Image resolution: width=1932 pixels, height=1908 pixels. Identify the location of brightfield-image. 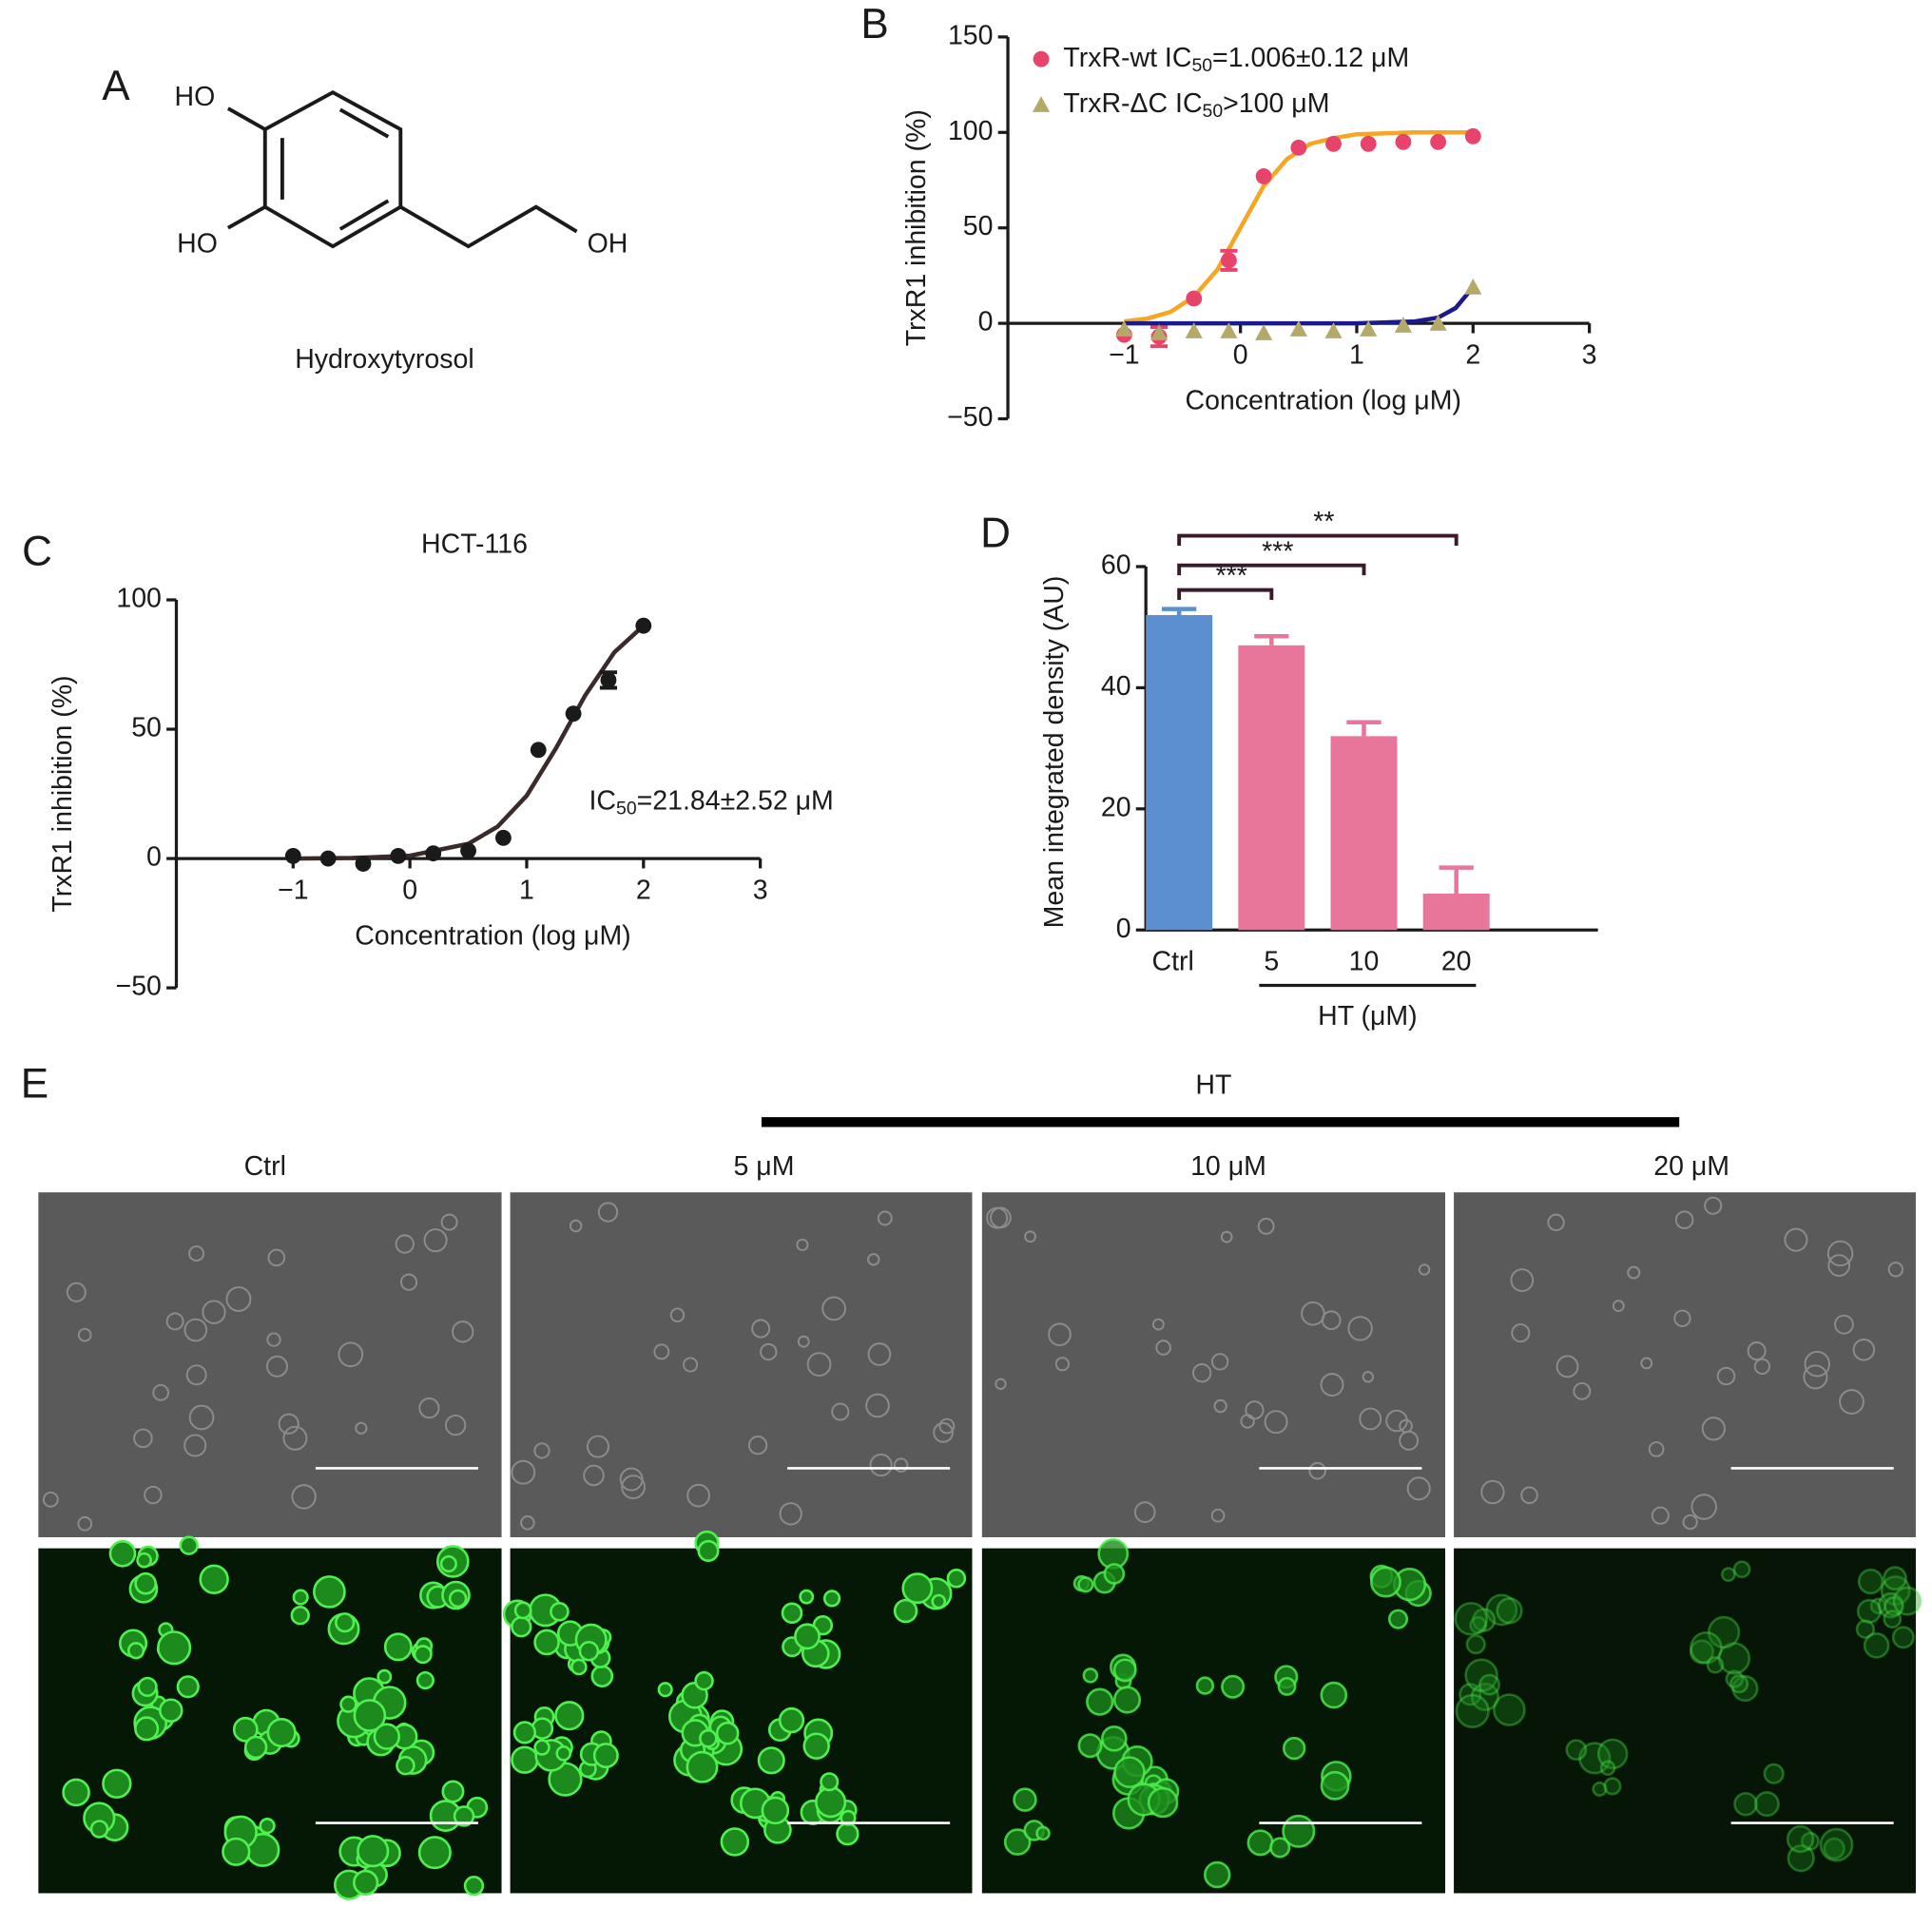
(270, 1365).